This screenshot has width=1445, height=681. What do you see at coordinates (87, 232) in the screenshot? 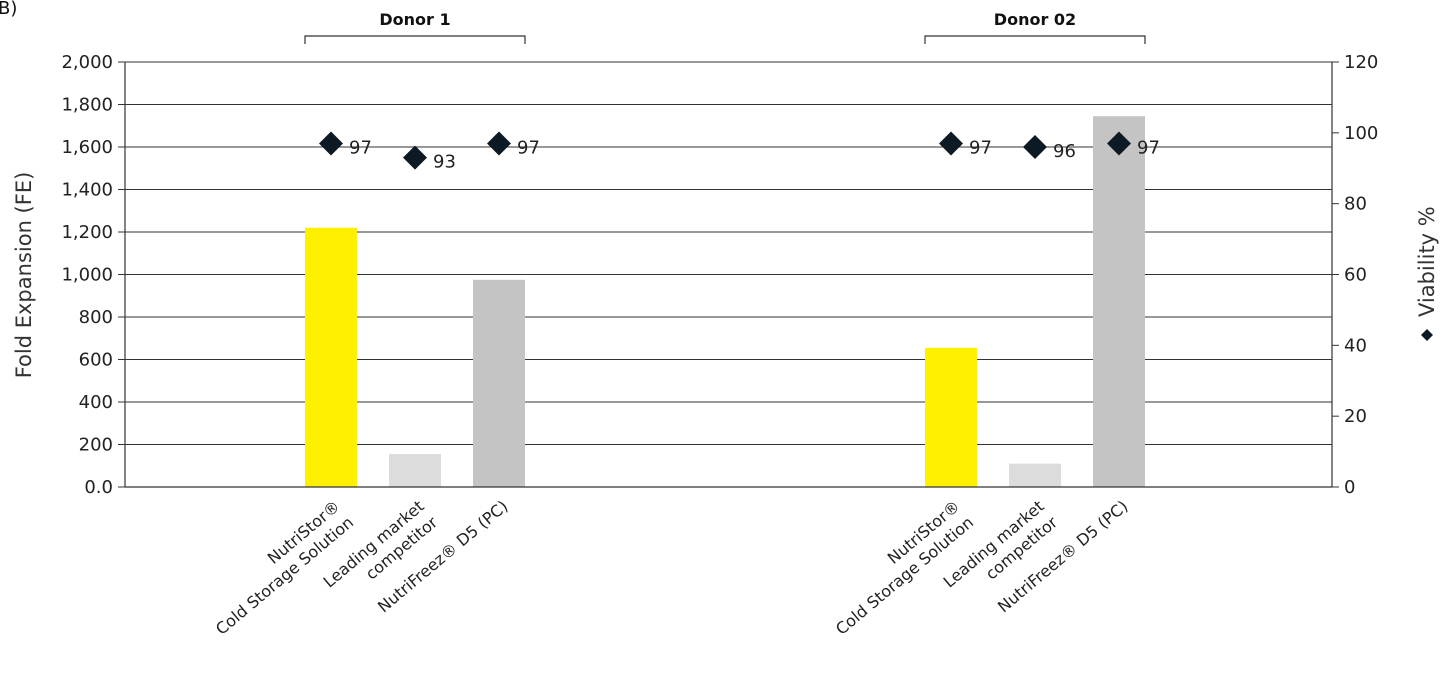
I see `y-left-tick-label: 1,200` at bounding box center [87, 232].